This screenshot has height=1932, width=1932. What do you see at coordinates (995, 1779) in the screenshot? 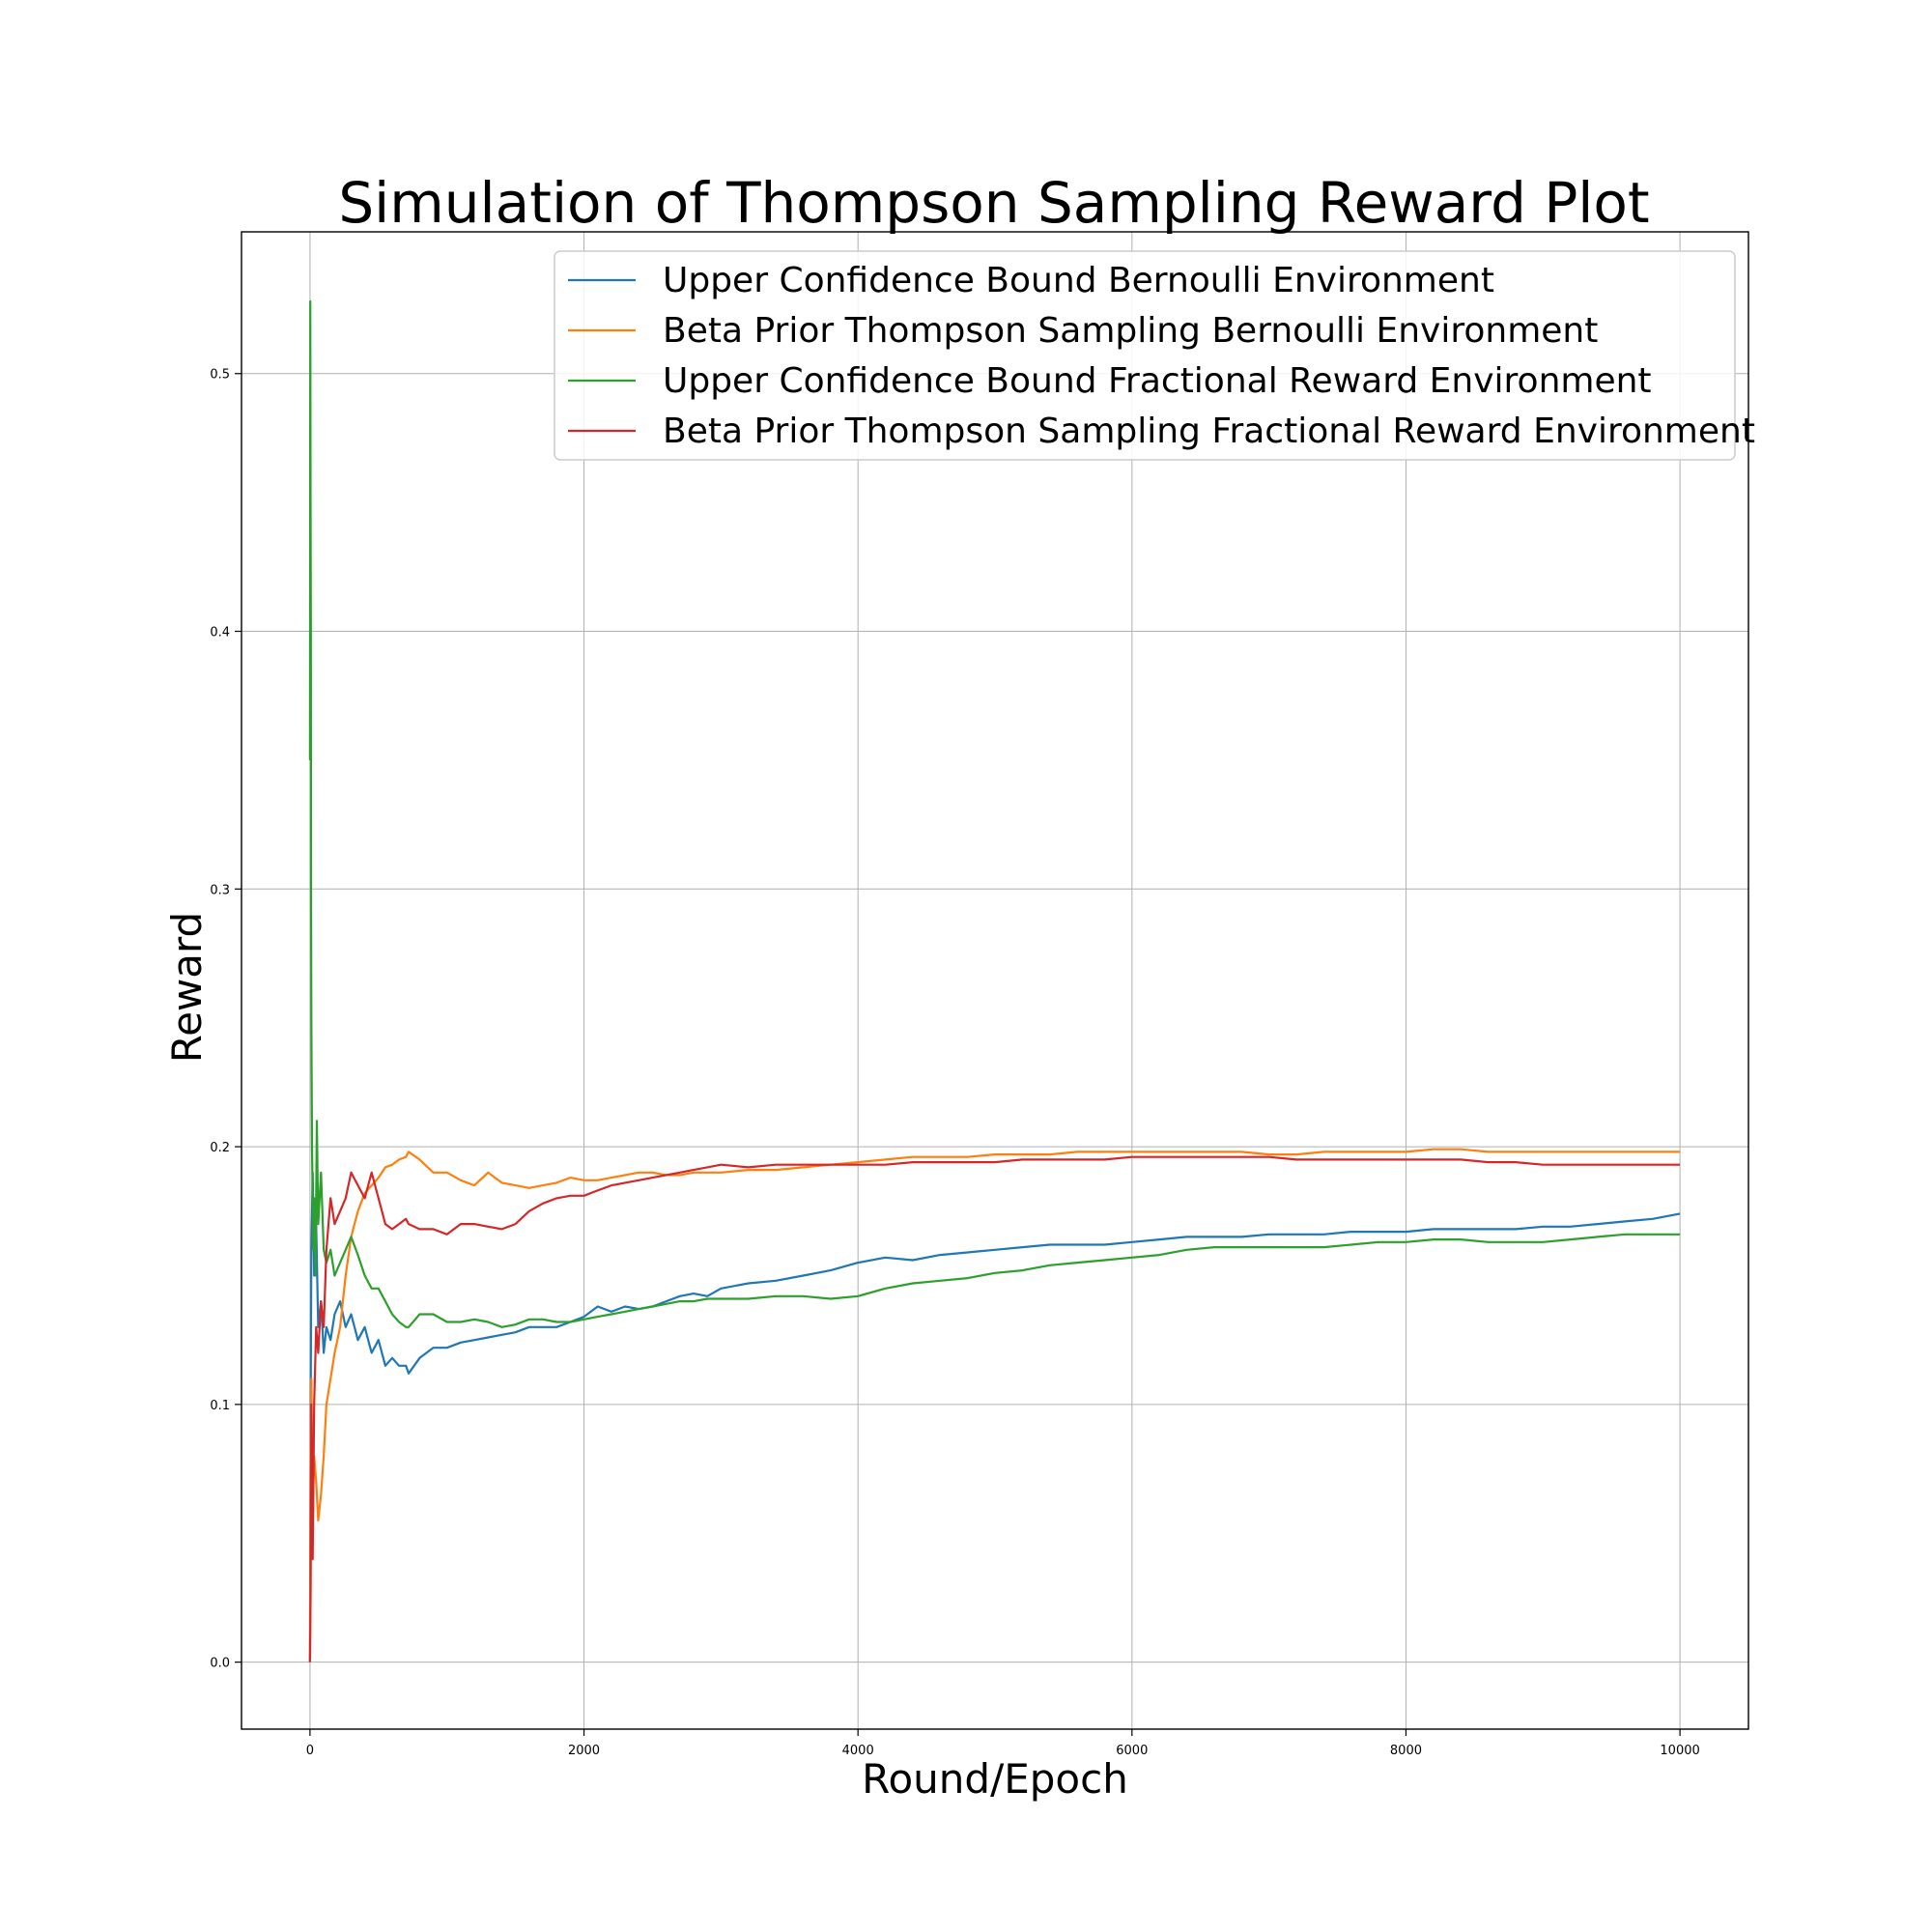
I see `x-axis-title: Round/Epoch` at bounding box center [995, 1779].